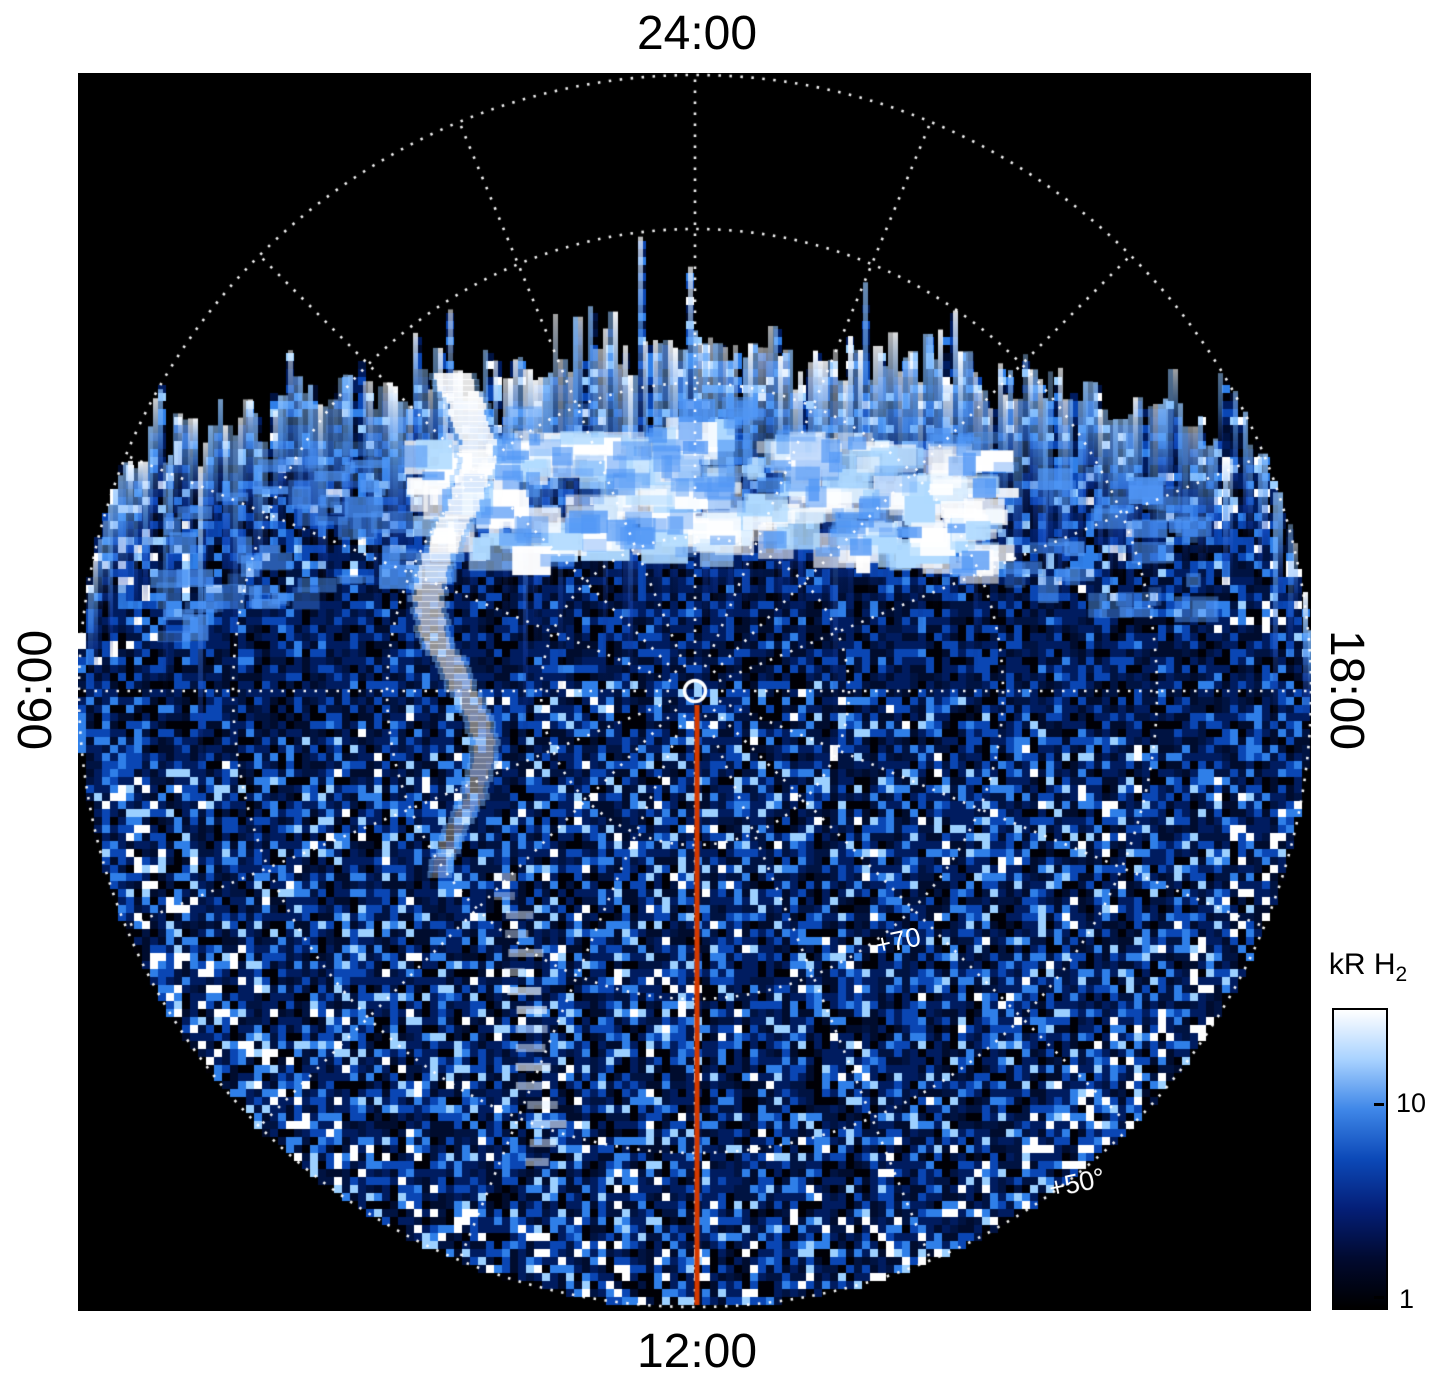 This screenshot has width=1447, height=1384. I want to click on colorbar-tick-label-1: 1, so click(1407, 1299).